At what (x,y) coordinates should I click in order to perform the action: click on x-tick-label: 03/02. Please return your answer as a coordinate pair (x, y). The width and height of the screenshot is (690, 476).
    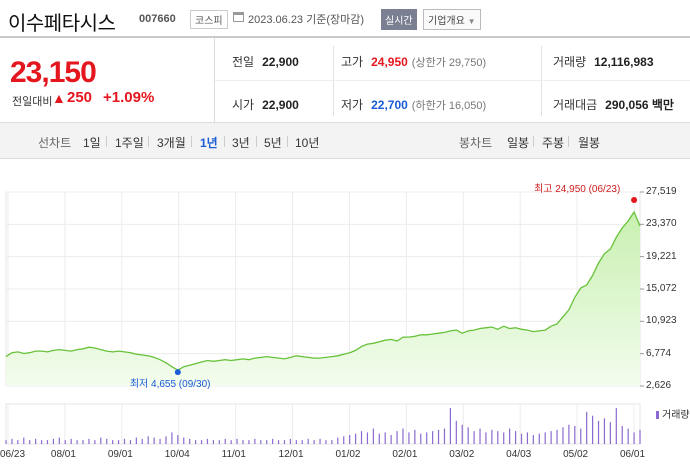
    Looking at the image, I should click on (462, 454).